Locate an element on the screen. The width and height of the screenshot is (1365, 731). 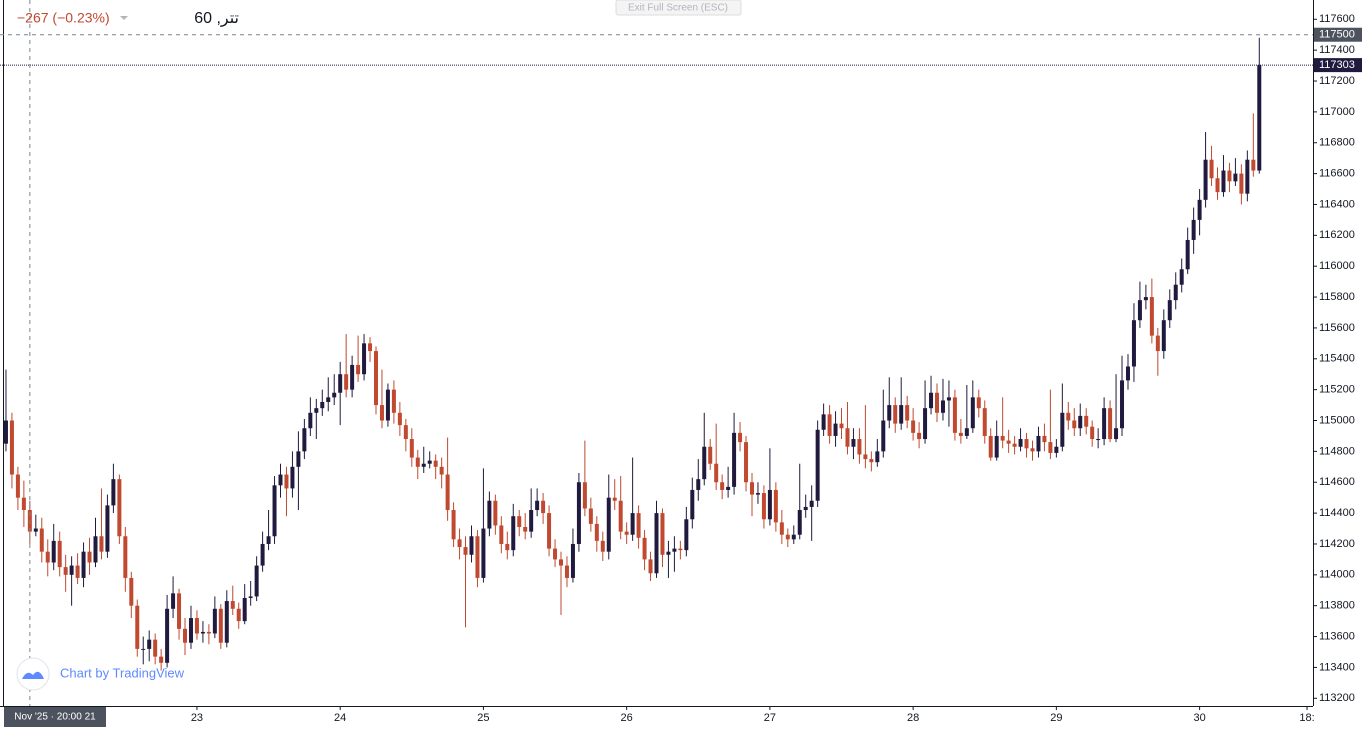
x-tick-label: 27 is located at coordinates (770, 718).